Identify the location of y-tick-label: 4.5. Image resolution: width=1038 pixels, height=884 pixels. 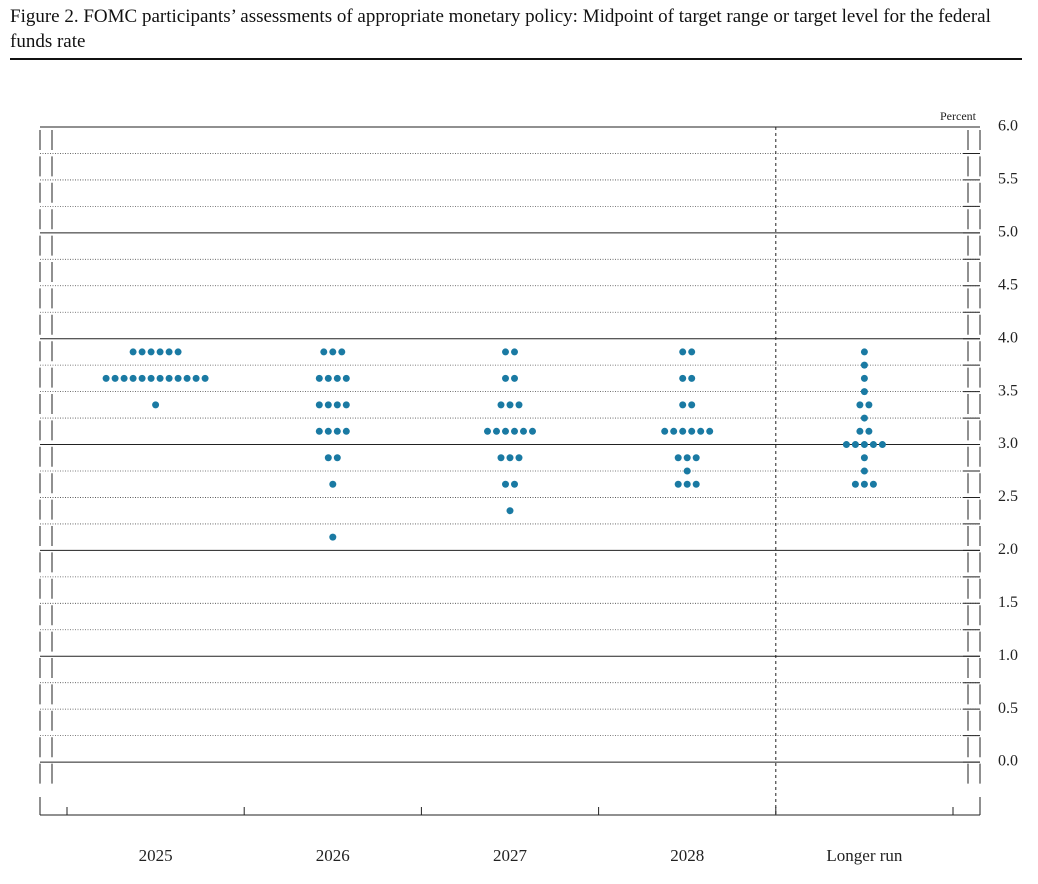
(1008, 284).